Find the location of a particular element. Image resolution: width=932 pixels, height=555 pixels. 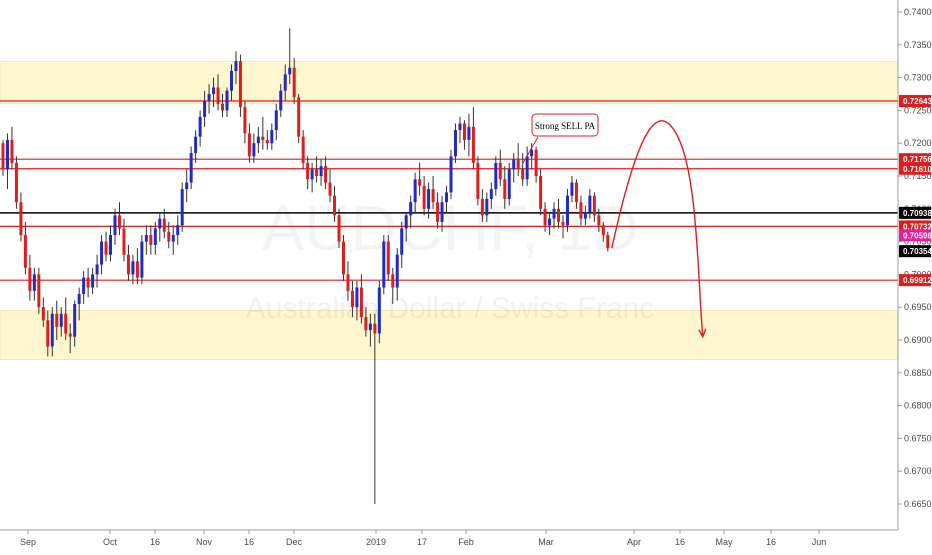

projection-arrowhead is located at coordinates (702, 333).